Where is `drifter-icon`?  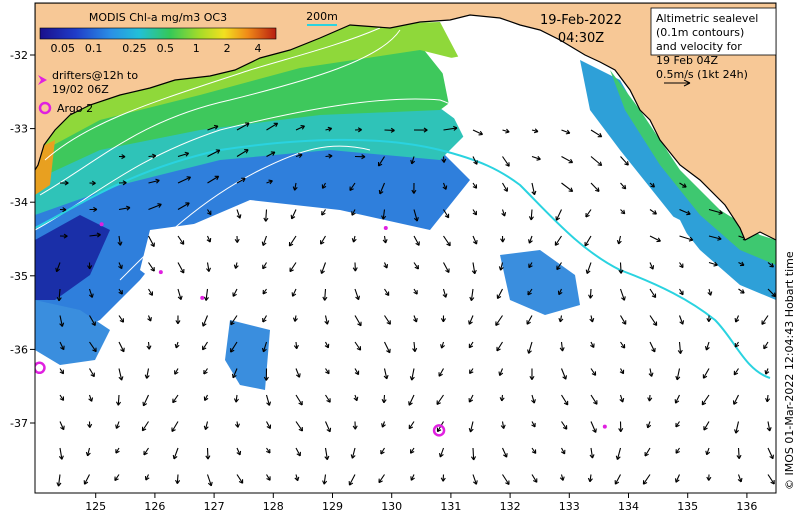
drifter-icon is located at coordinates (42, 80).